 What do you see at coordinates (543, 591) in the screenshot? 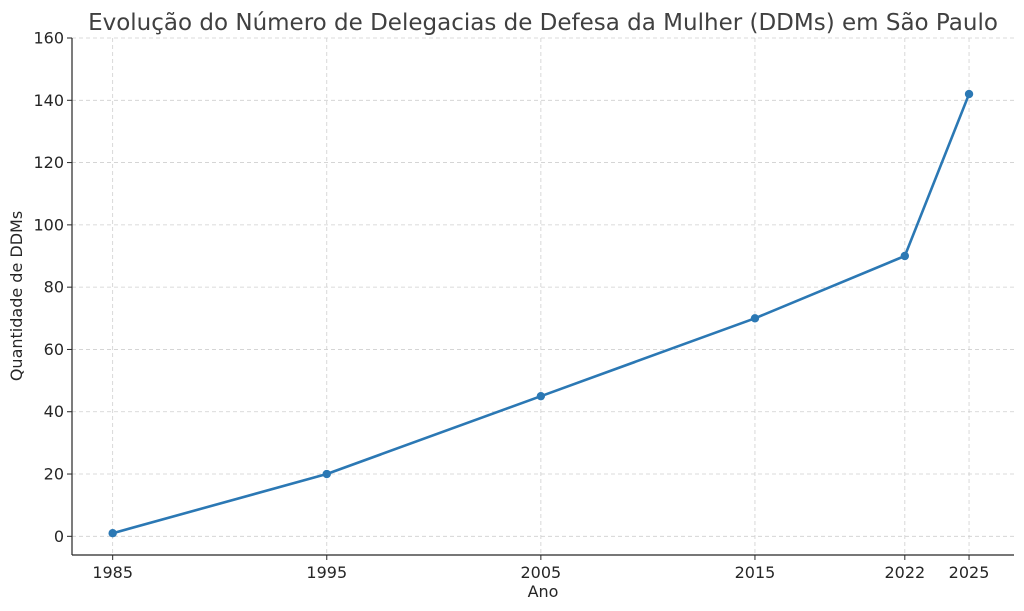
I see `x-axis-label: Ano` at bounding box center [543, 591].